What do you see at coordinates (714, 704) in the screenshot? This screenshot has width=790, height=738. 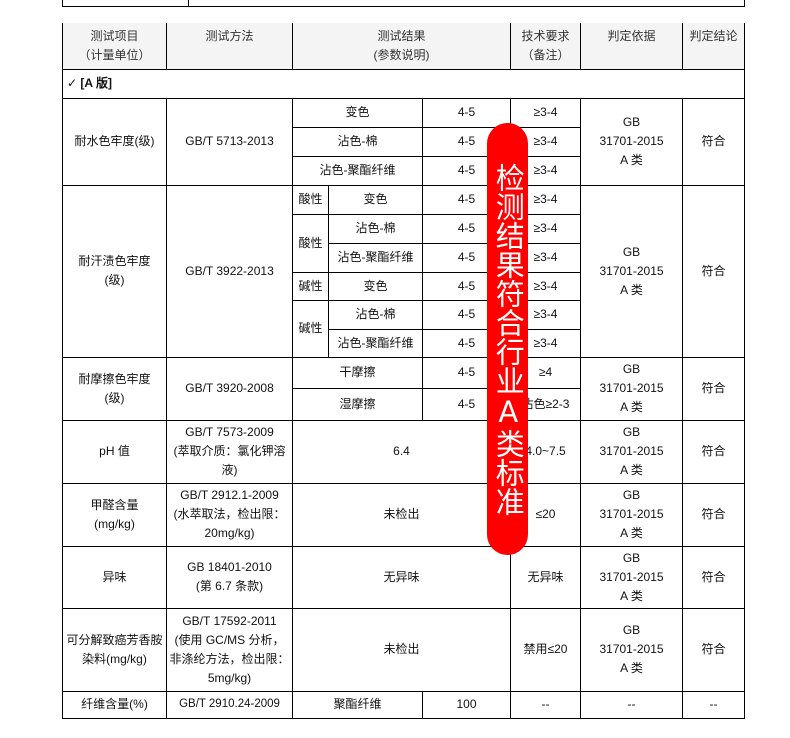 I see `conclusion: --` at bounding box center [714, 704].